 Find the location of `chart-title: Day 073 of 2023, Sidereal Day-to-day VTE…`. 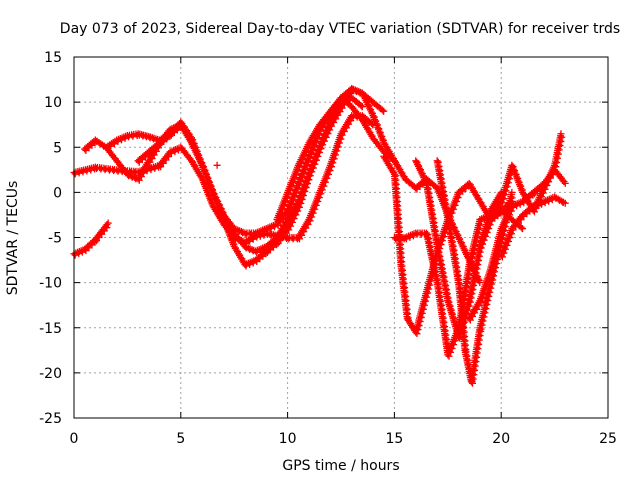

chart-title: Day 073 of 2023, Sidereal Day-to-day VTE… is located at coordinates (340, 29).